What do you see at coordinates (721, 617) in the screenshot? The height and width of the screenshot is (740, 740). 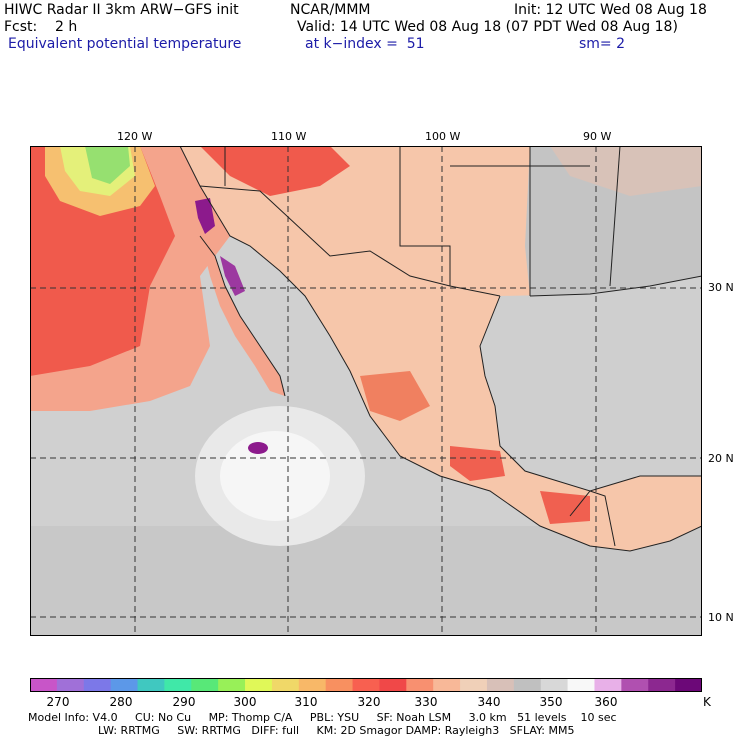 I see `lat-label-10n: 10 N` at bounding box center [721, 617].